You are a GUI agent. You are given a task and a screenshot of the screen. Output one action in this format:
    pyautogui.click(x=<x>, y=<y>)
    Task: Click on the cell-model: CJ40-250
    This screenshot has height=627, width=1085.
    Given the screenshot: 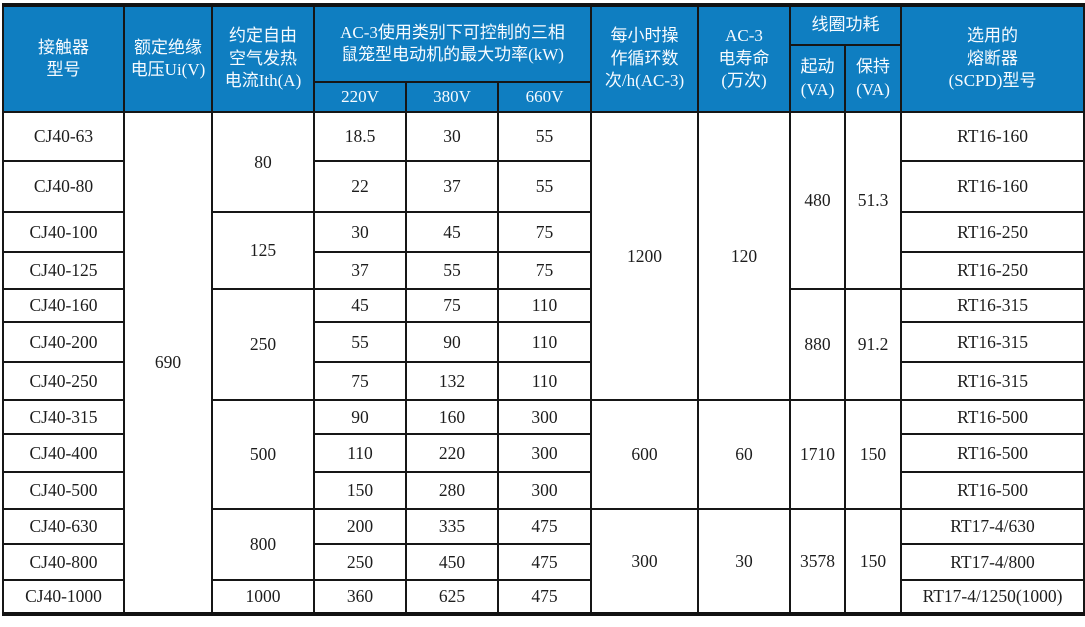 What is the action you would take?
    pyautogui.click(x=63, y=381)
    